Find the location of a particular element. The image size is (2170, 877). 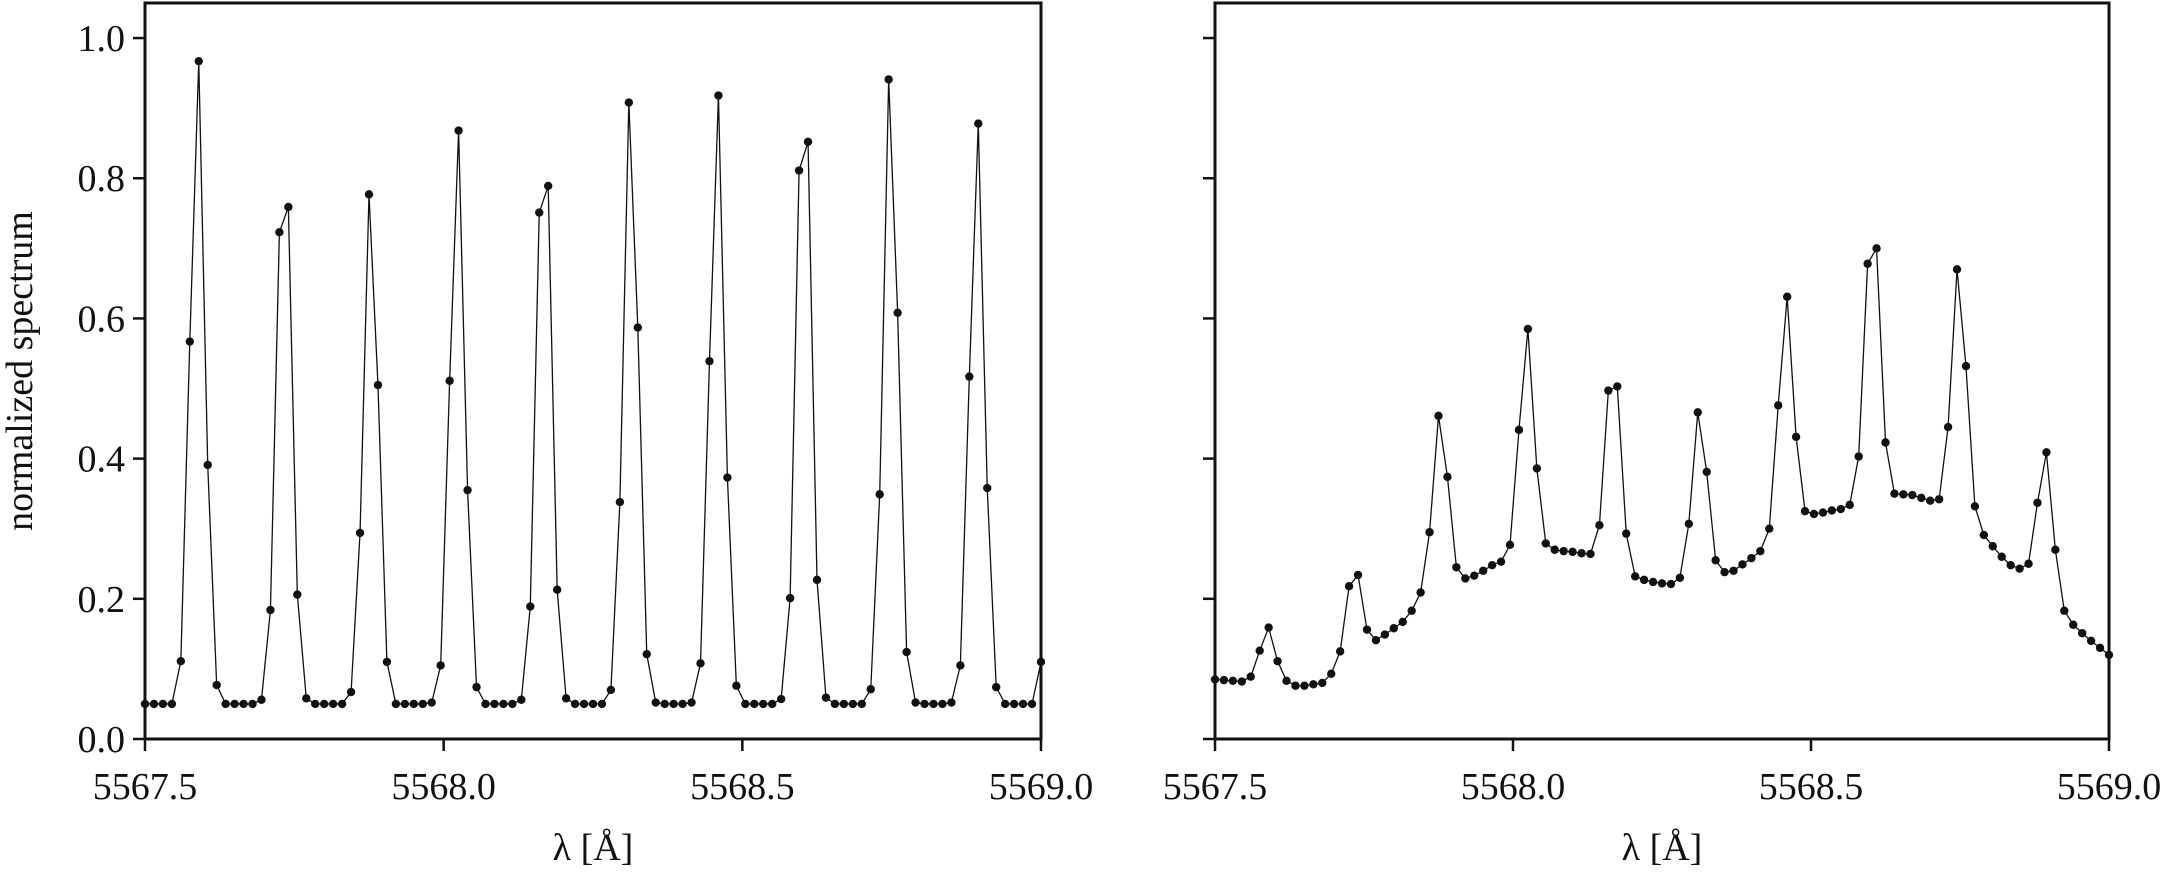

y-tick-label: 0.6 is located at coordinates (102, 319).